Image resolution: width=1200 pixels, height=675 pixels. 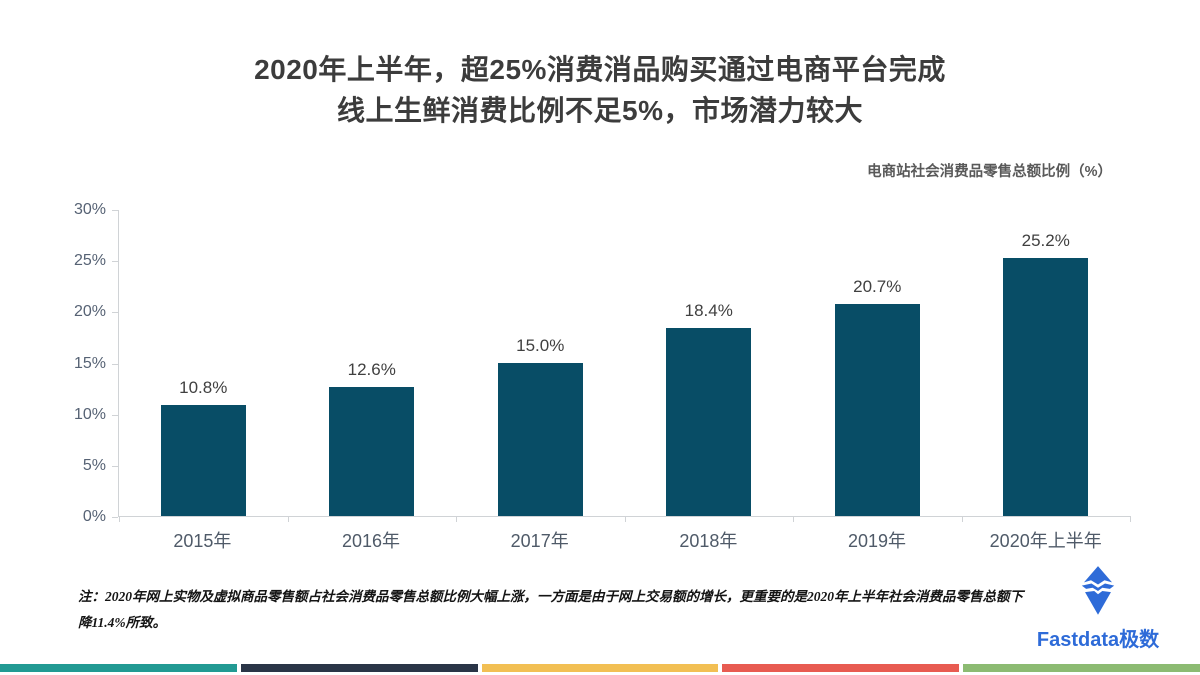 I want to click on footer-color-stripe, so click(x=600, y=668).